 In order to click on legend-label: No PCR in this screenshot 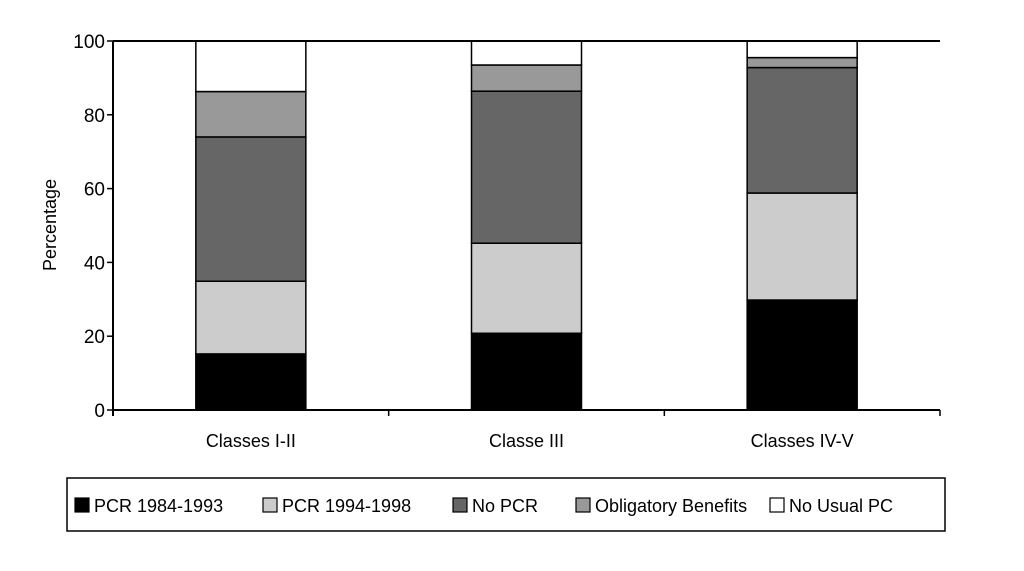, I will do `click(505, 506)`.